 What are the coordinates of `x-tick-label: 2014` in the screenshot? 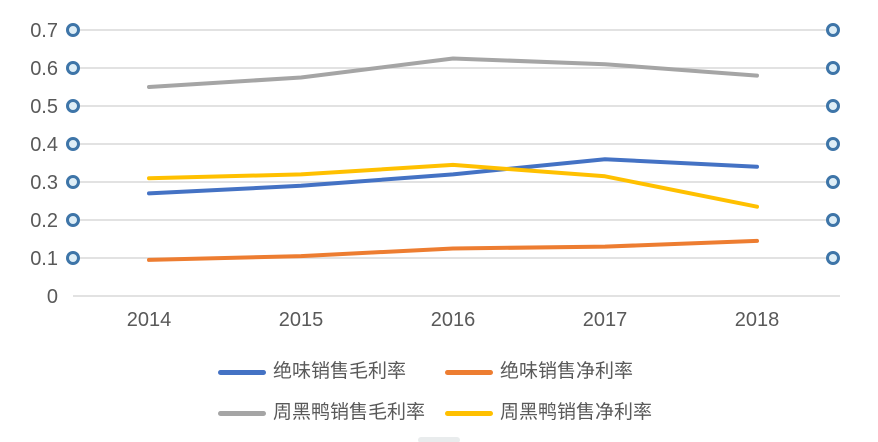 It's located at (149, 320).